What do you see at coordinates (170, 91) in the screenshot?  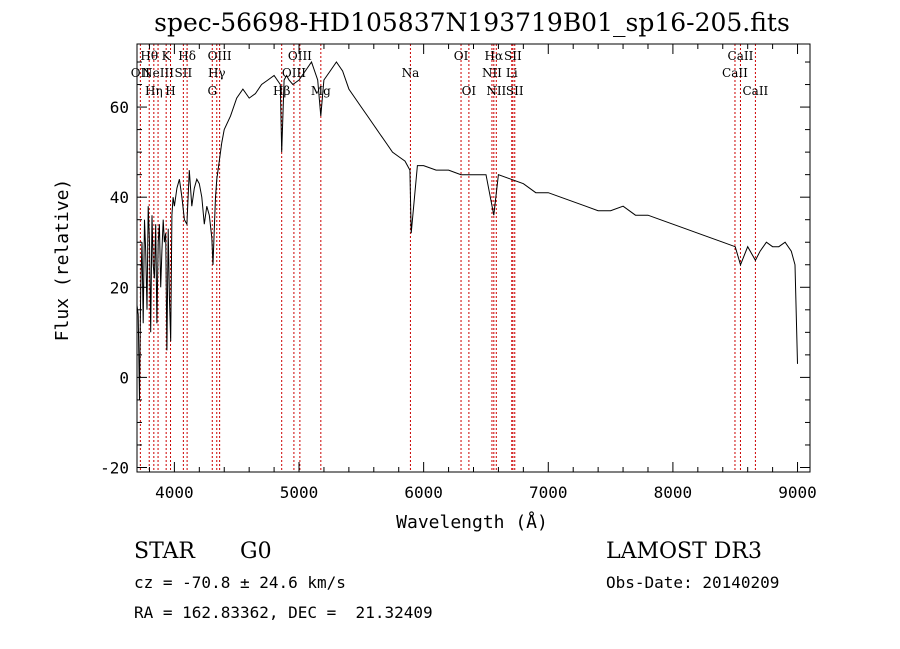 I see `line-label: H` at bounding box center [170, 91].